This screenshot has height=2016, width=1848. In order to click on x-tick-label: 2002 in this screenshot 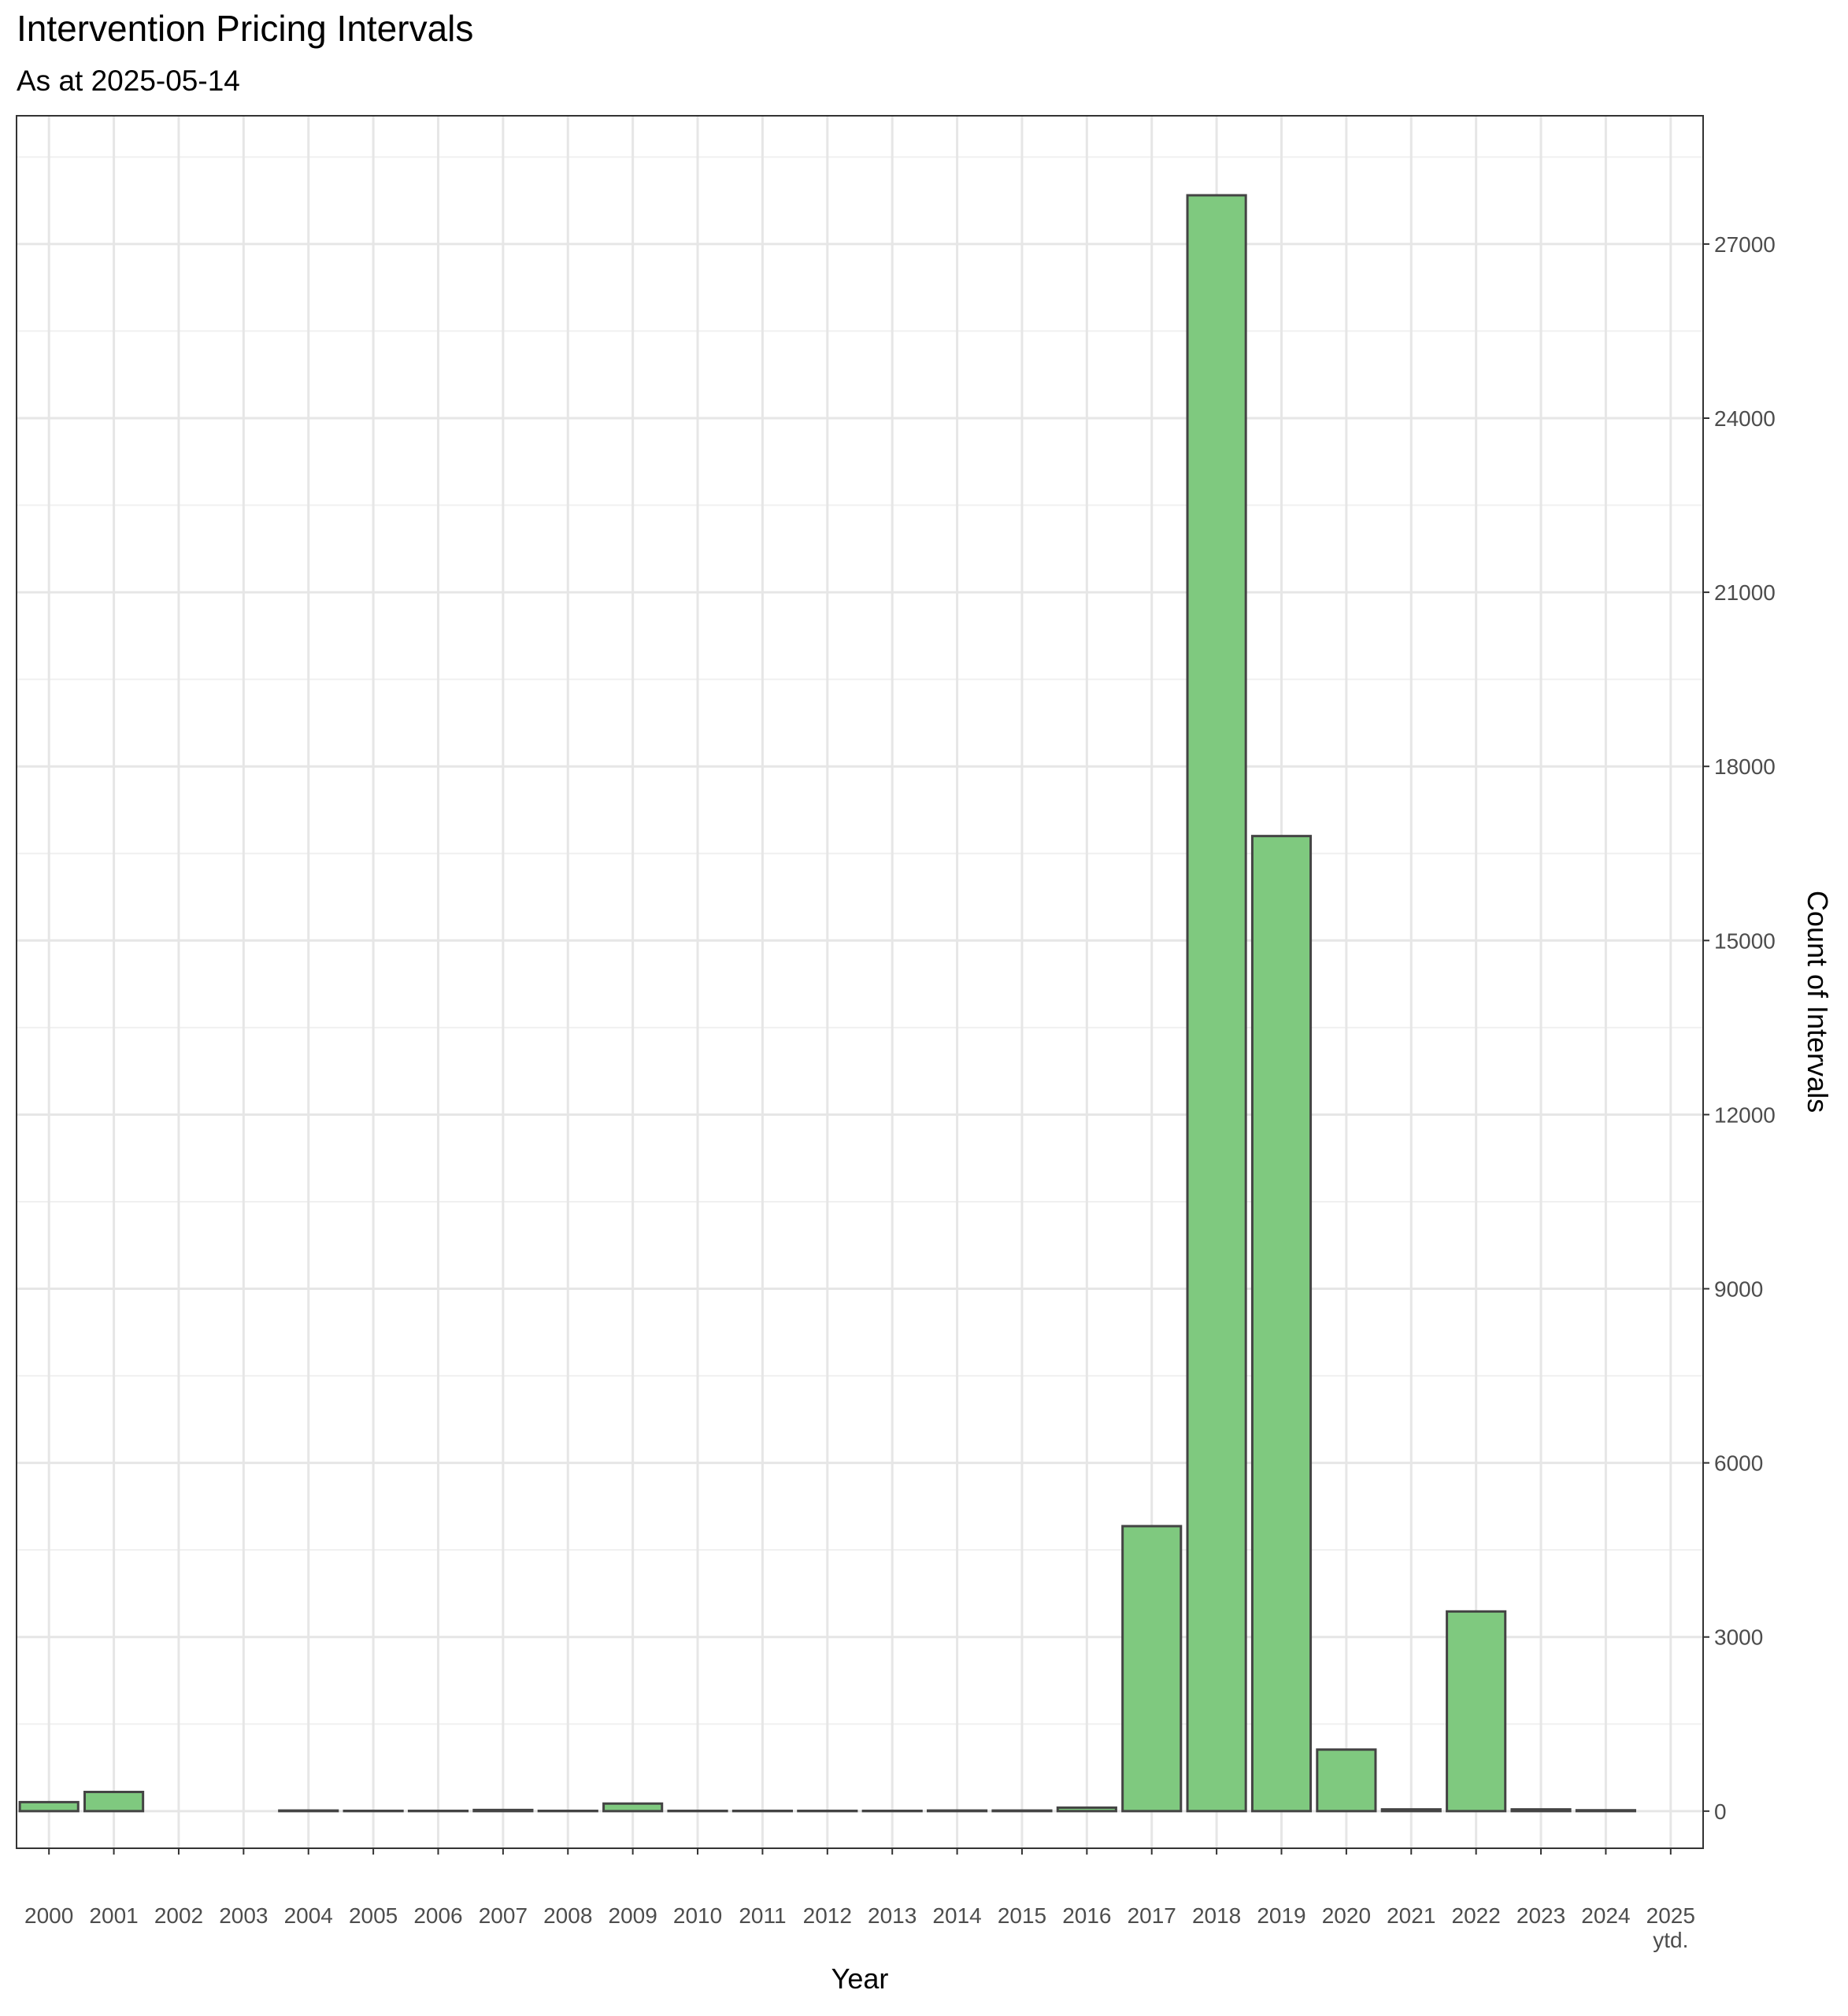, I will do `click(179, 1915)`.